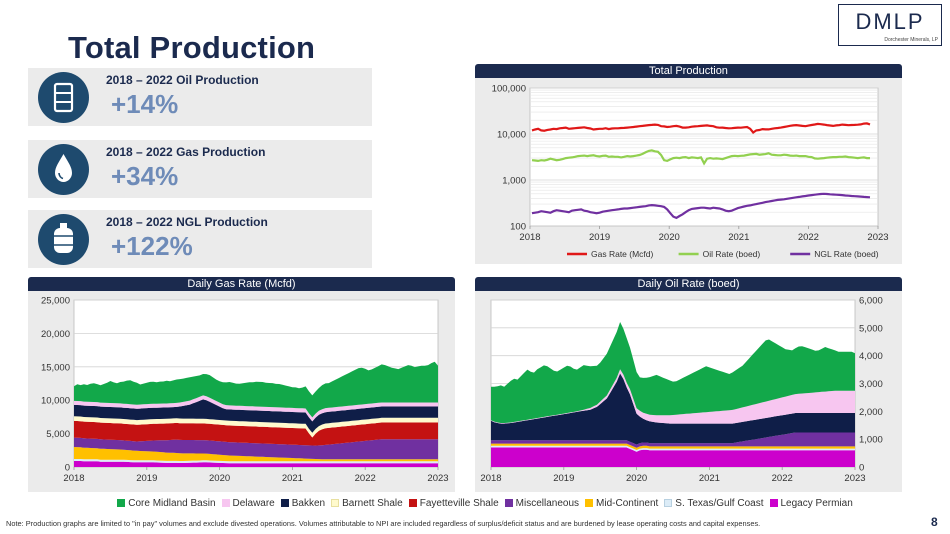 Image resolution: width=950 pixels, height=534 pixels. What do you see at coordinates (200, 239) in the screenshot?
I see `stat-card-ngl: 2018 – 2022 NGL Production +122%` at bounding box center [200, 239].